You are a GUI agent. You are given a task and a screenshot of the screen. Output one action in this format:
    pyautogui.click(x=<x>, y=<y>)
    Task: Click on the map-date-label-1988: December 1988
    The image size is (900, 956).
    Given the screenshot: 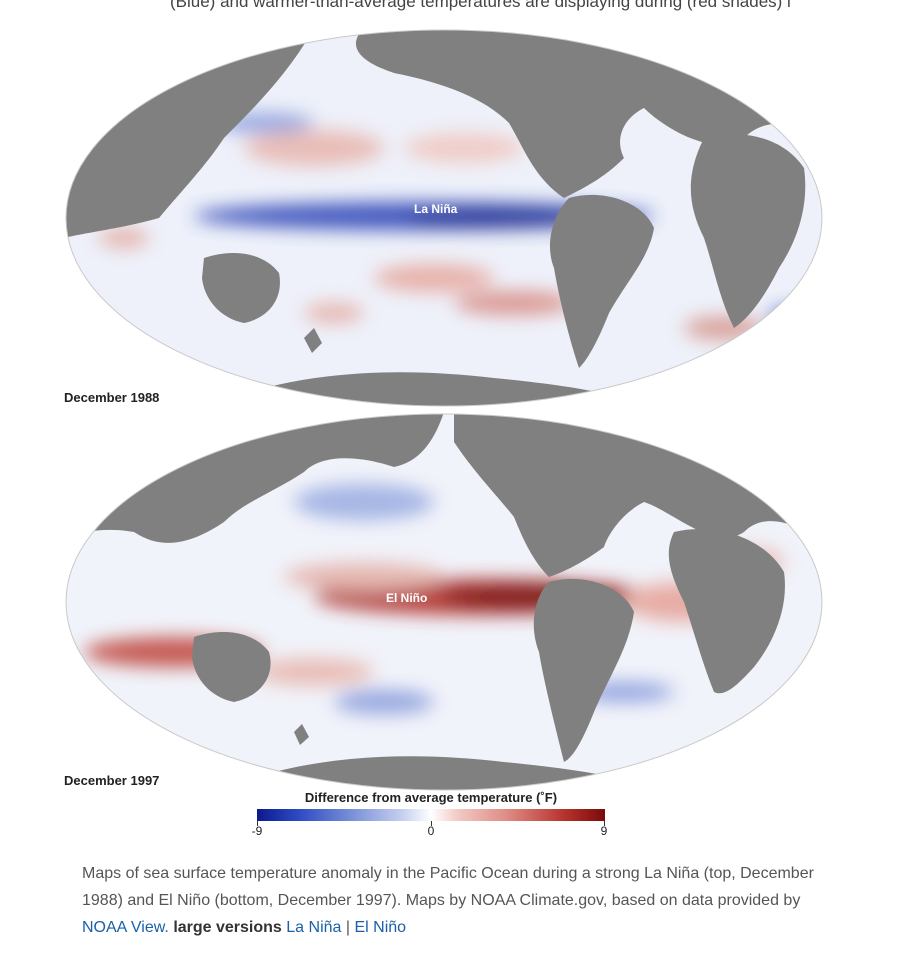 What is the action you would take?
    pyautogui.click(x=112, y=397)
    